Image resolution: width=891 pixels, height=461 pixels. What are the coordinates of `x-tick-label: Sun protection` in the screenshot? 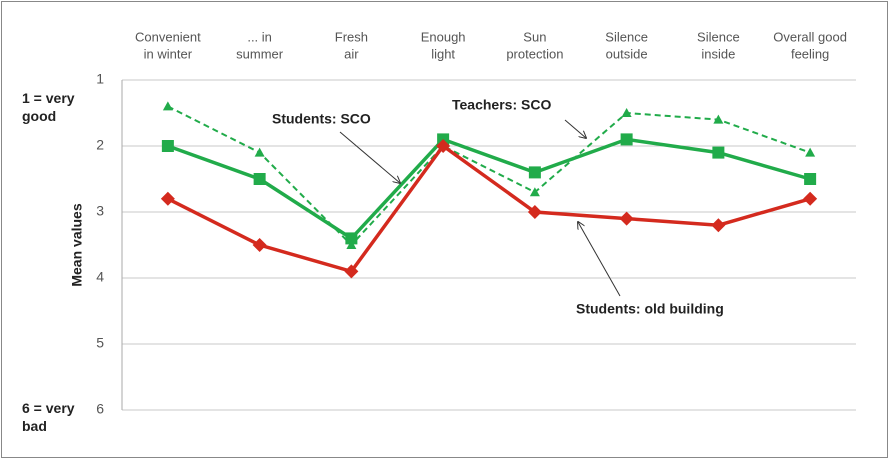 It's located at (534, 46).